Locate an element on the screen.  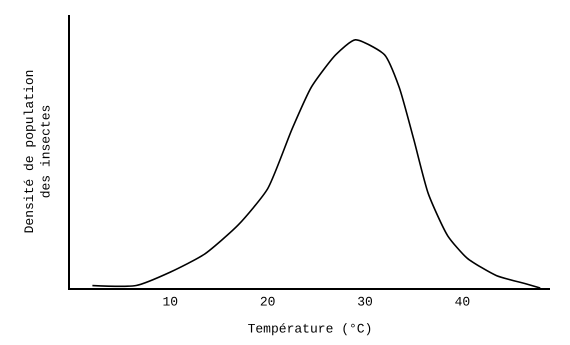
y-axis-title: Densité de population des insectes is located at coordinates (38, 152).